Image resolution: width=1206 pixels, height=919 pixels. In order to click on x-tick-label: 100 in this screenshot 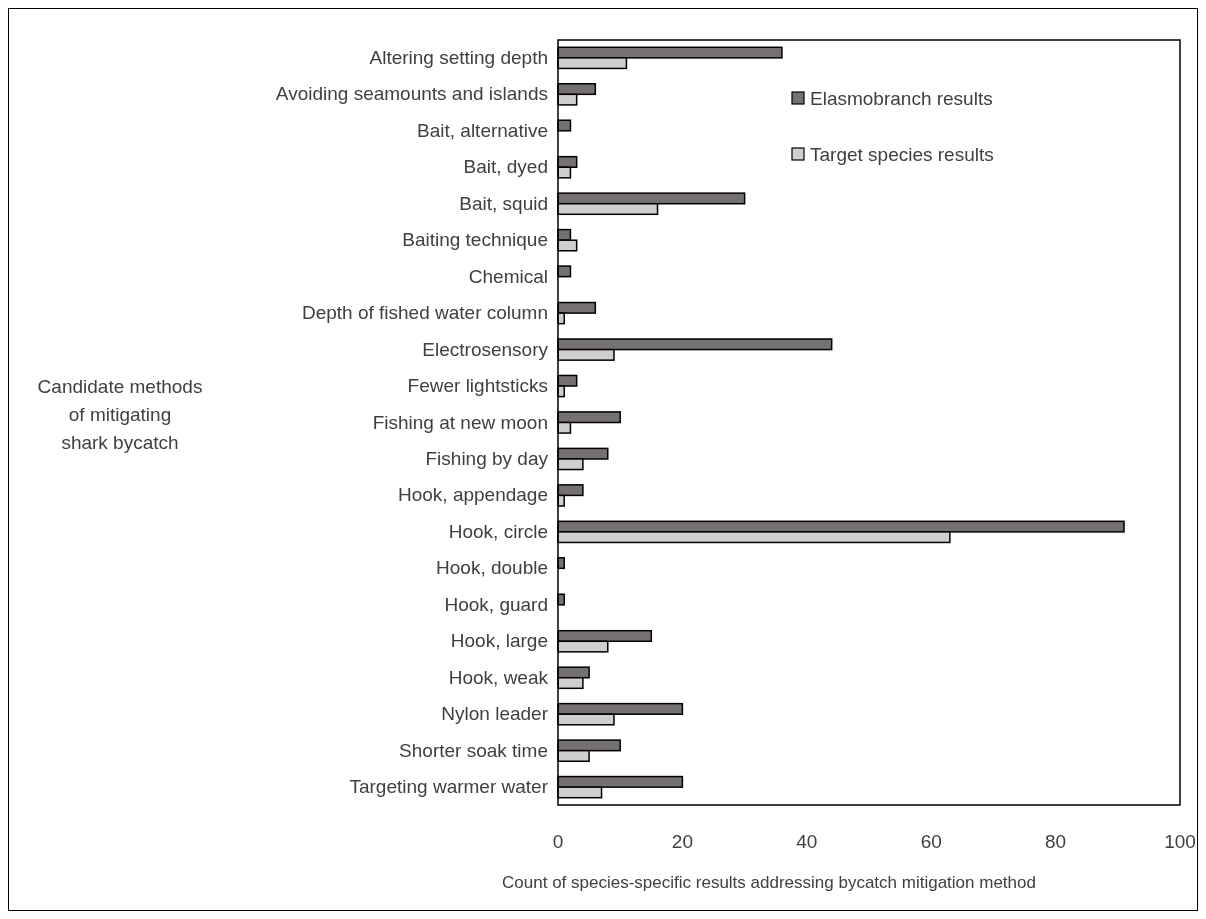, I will do `click(1180, 841)`.